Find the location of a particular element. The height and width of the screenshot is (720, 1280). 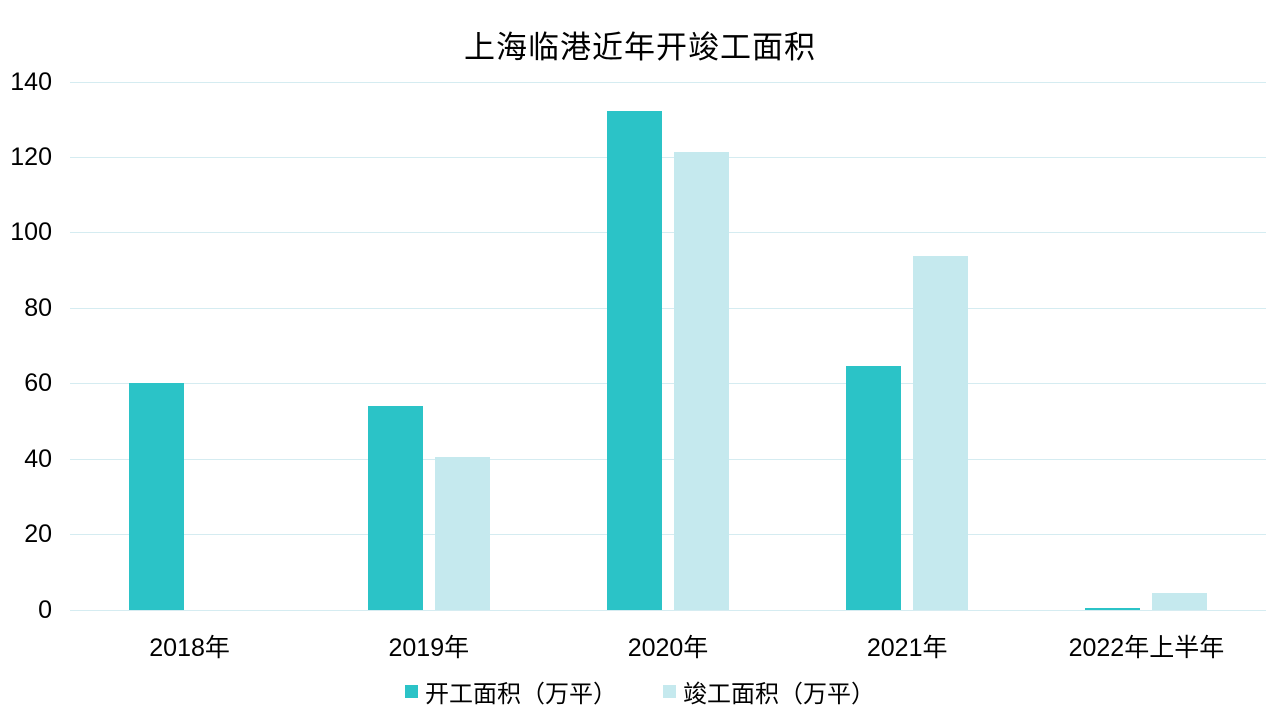

y-tick-label: 120 is located at coordinates (31, 156).